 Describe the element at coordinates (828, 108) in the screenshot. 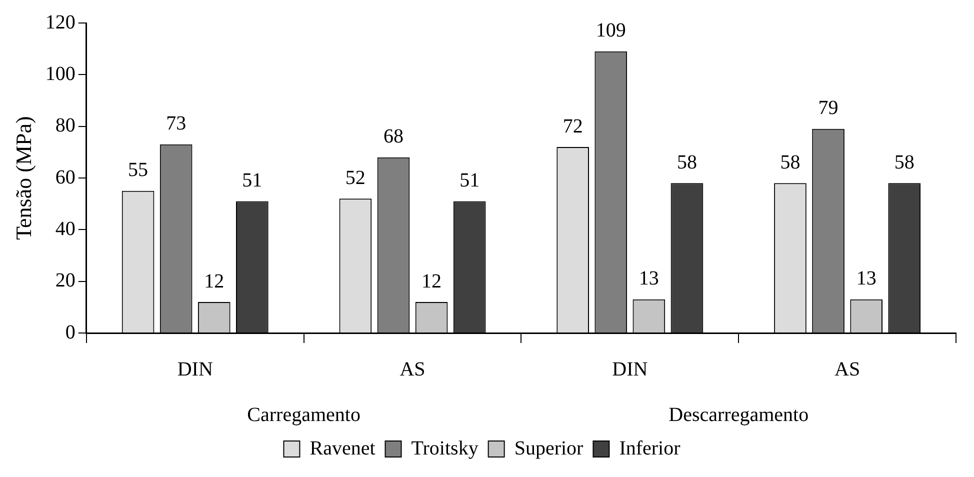

I see `data-label: 79` at that location.